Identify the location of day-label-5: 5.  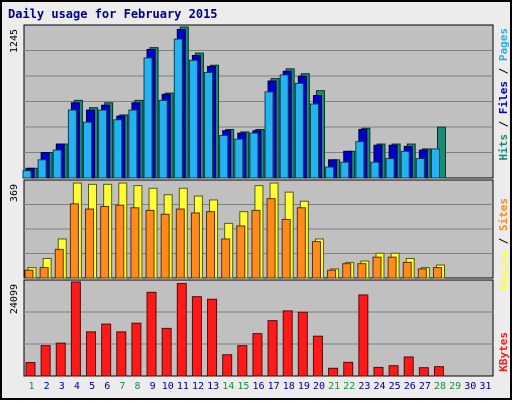
(92, 386).